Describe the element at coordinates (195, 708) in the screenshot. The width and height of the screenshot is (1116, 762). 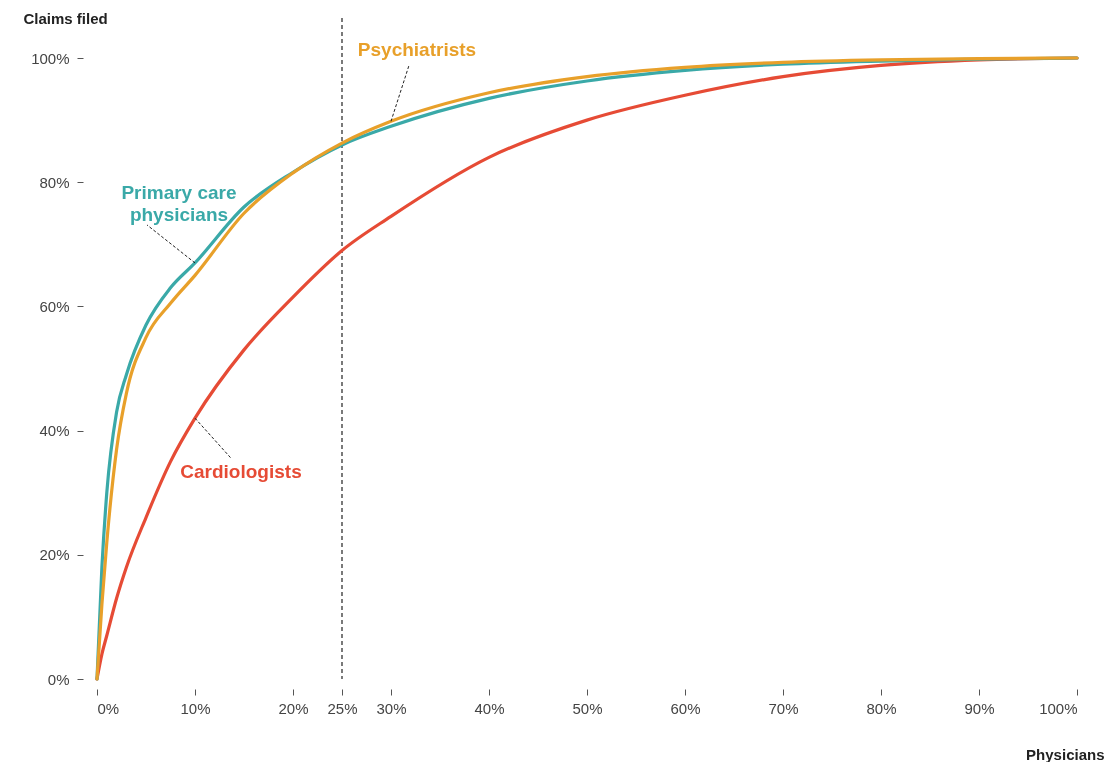
I see `x-tick-label: 10%` at that location.